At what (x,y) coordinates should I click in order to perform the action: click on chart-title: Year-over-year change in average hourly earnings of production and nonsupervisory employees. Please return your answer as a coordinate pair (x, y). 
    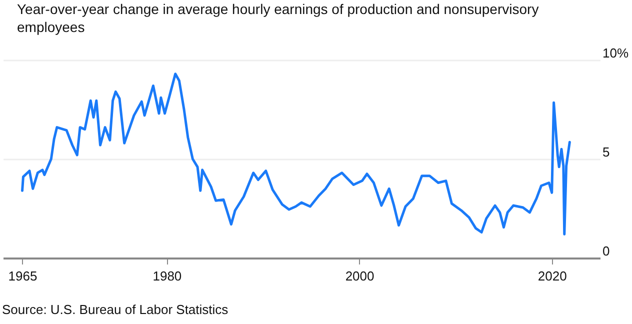
    Looking at the image, I should click on (278, 18).